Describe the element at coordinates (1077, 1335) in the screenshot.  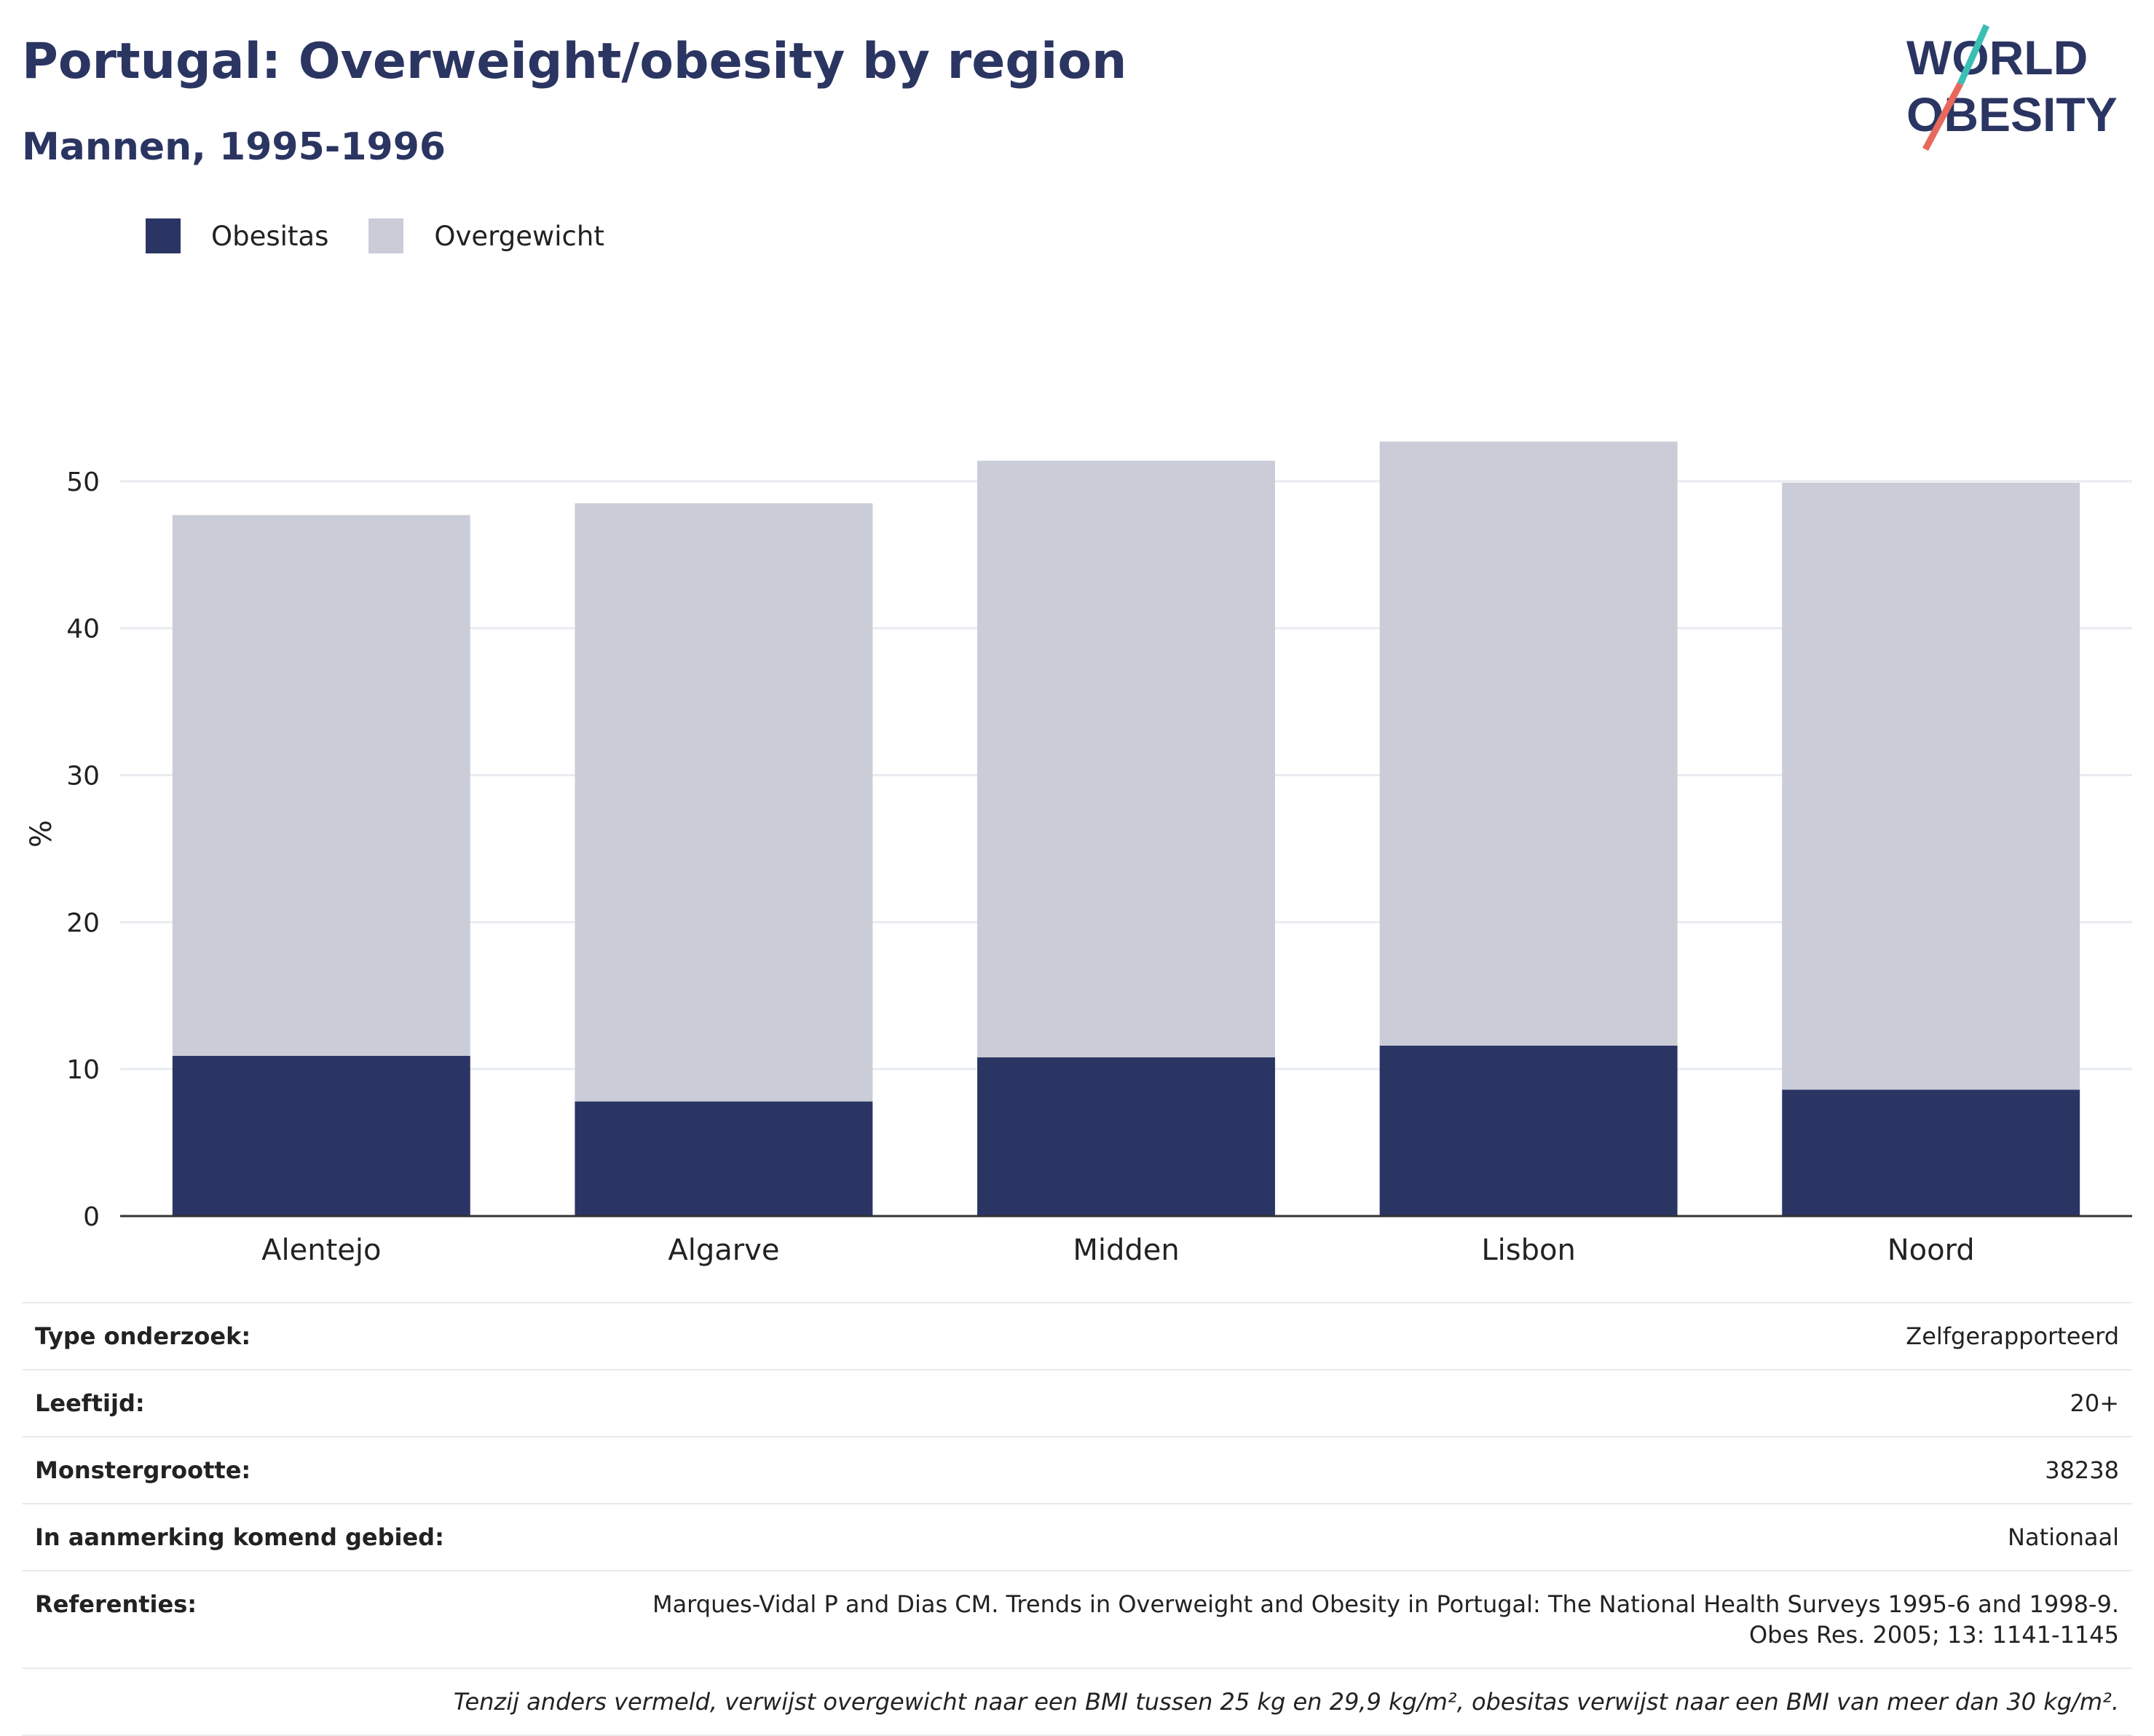
I see `info-row-type: Type onderzoek: Zelfgerapporteerd` at that location.